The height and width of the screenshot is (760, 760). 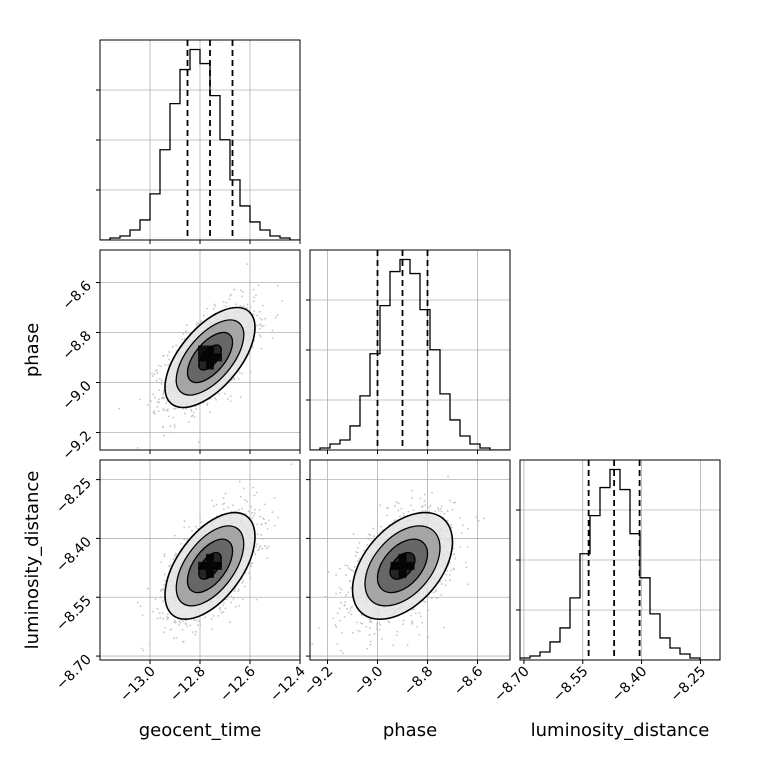 I want to click on panel-frame, so click(x=620, y=560).